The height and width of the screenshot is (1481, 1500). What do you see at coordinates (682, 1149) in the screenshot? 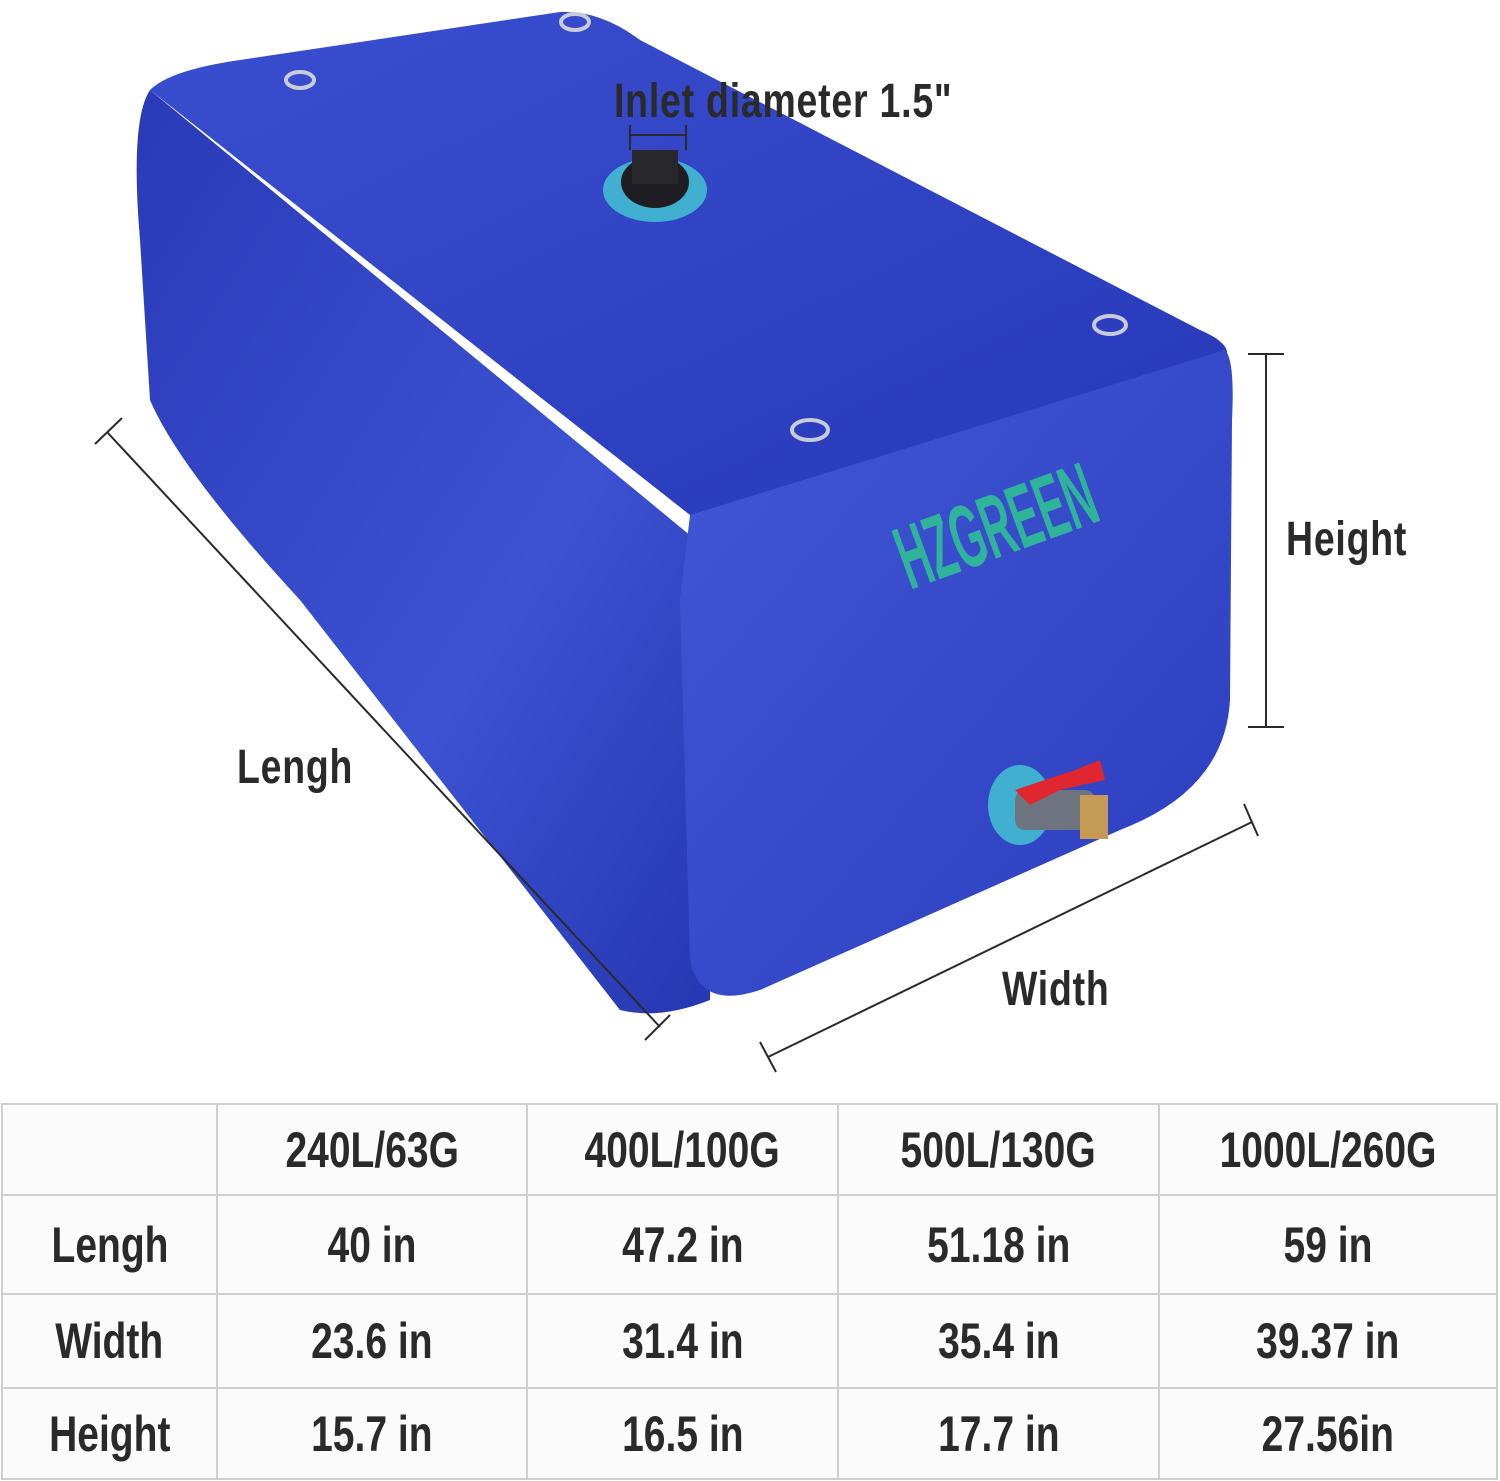
I see `table-header-cell: 400L/100G` at bounding box center [682, 1149].